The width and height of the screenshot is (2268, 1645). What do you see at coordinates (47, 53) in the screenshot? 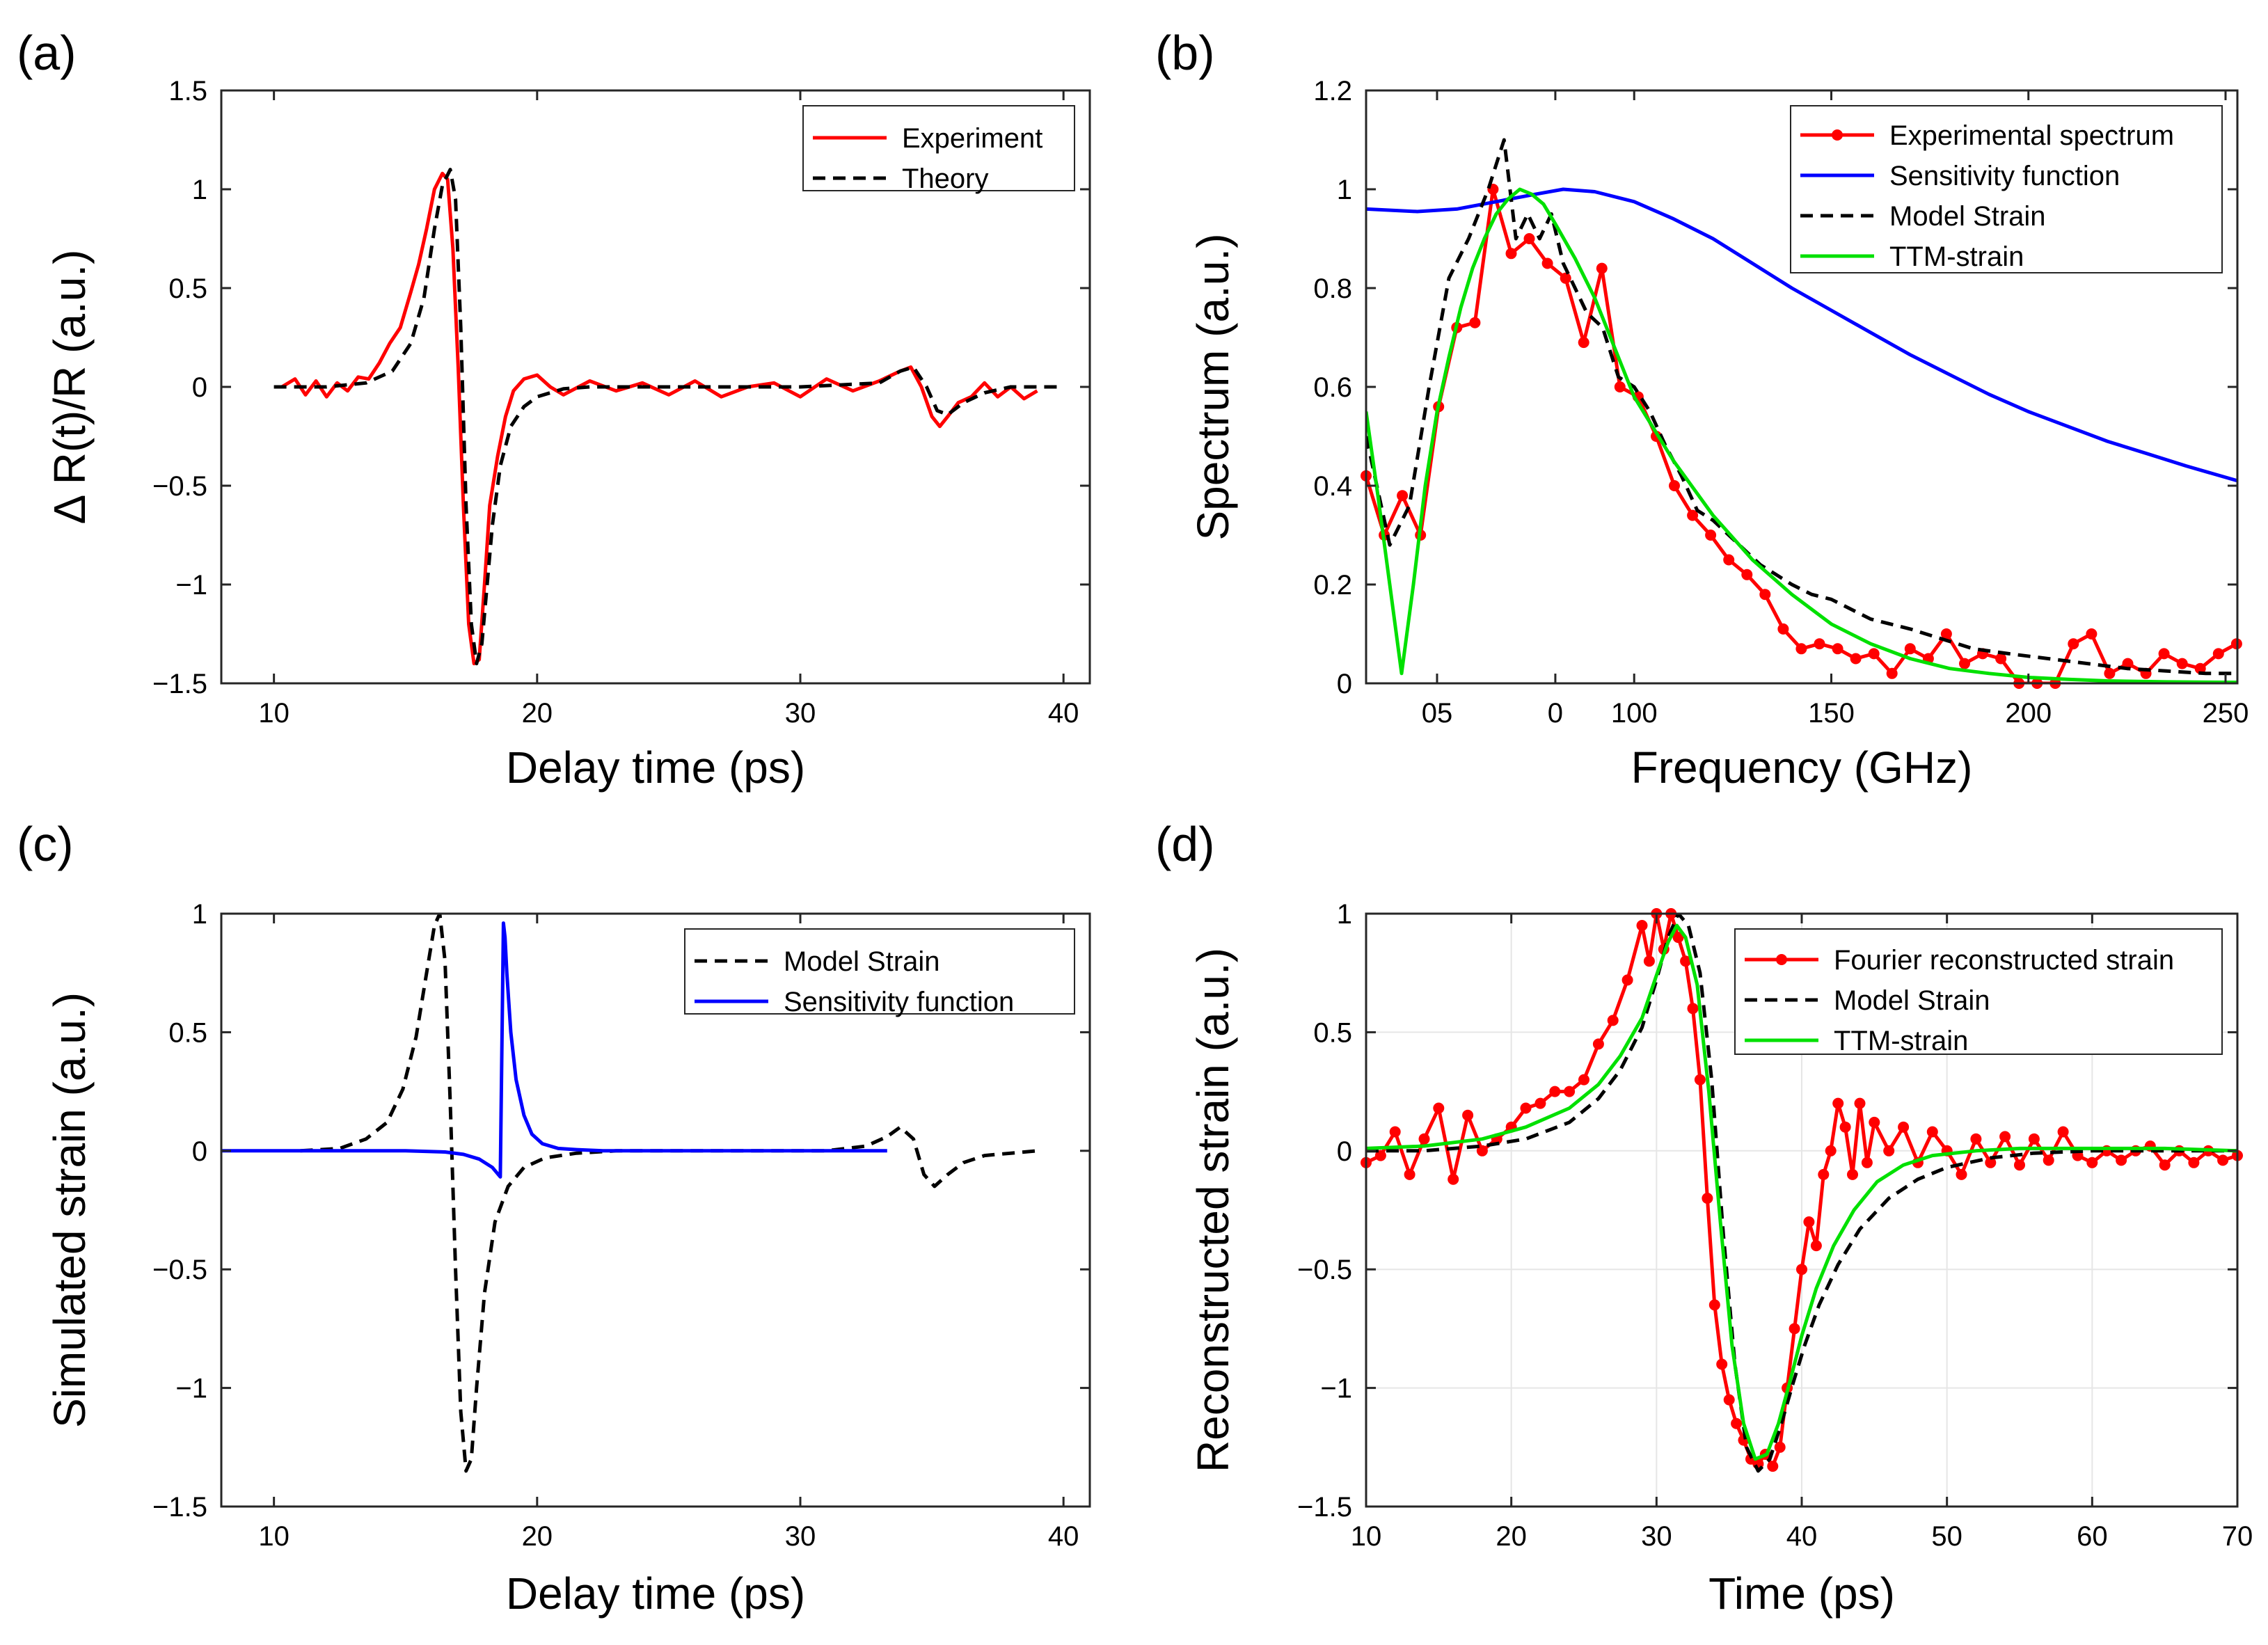
I see `panel-label: (a)` at bounding box center [47, 53].